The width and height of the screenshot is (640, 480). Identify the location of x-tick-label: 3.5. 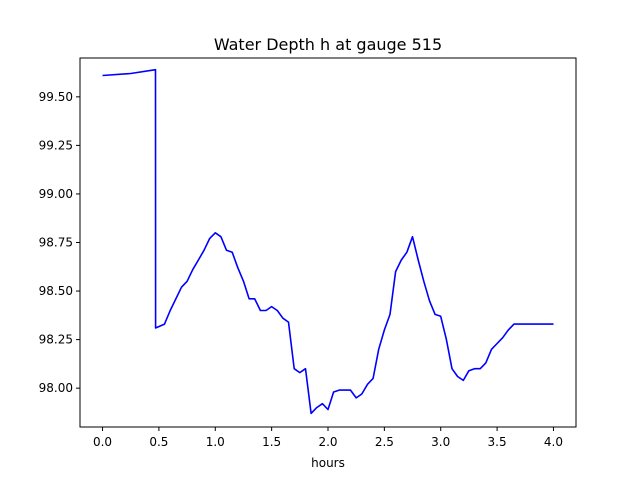
(497, 442).